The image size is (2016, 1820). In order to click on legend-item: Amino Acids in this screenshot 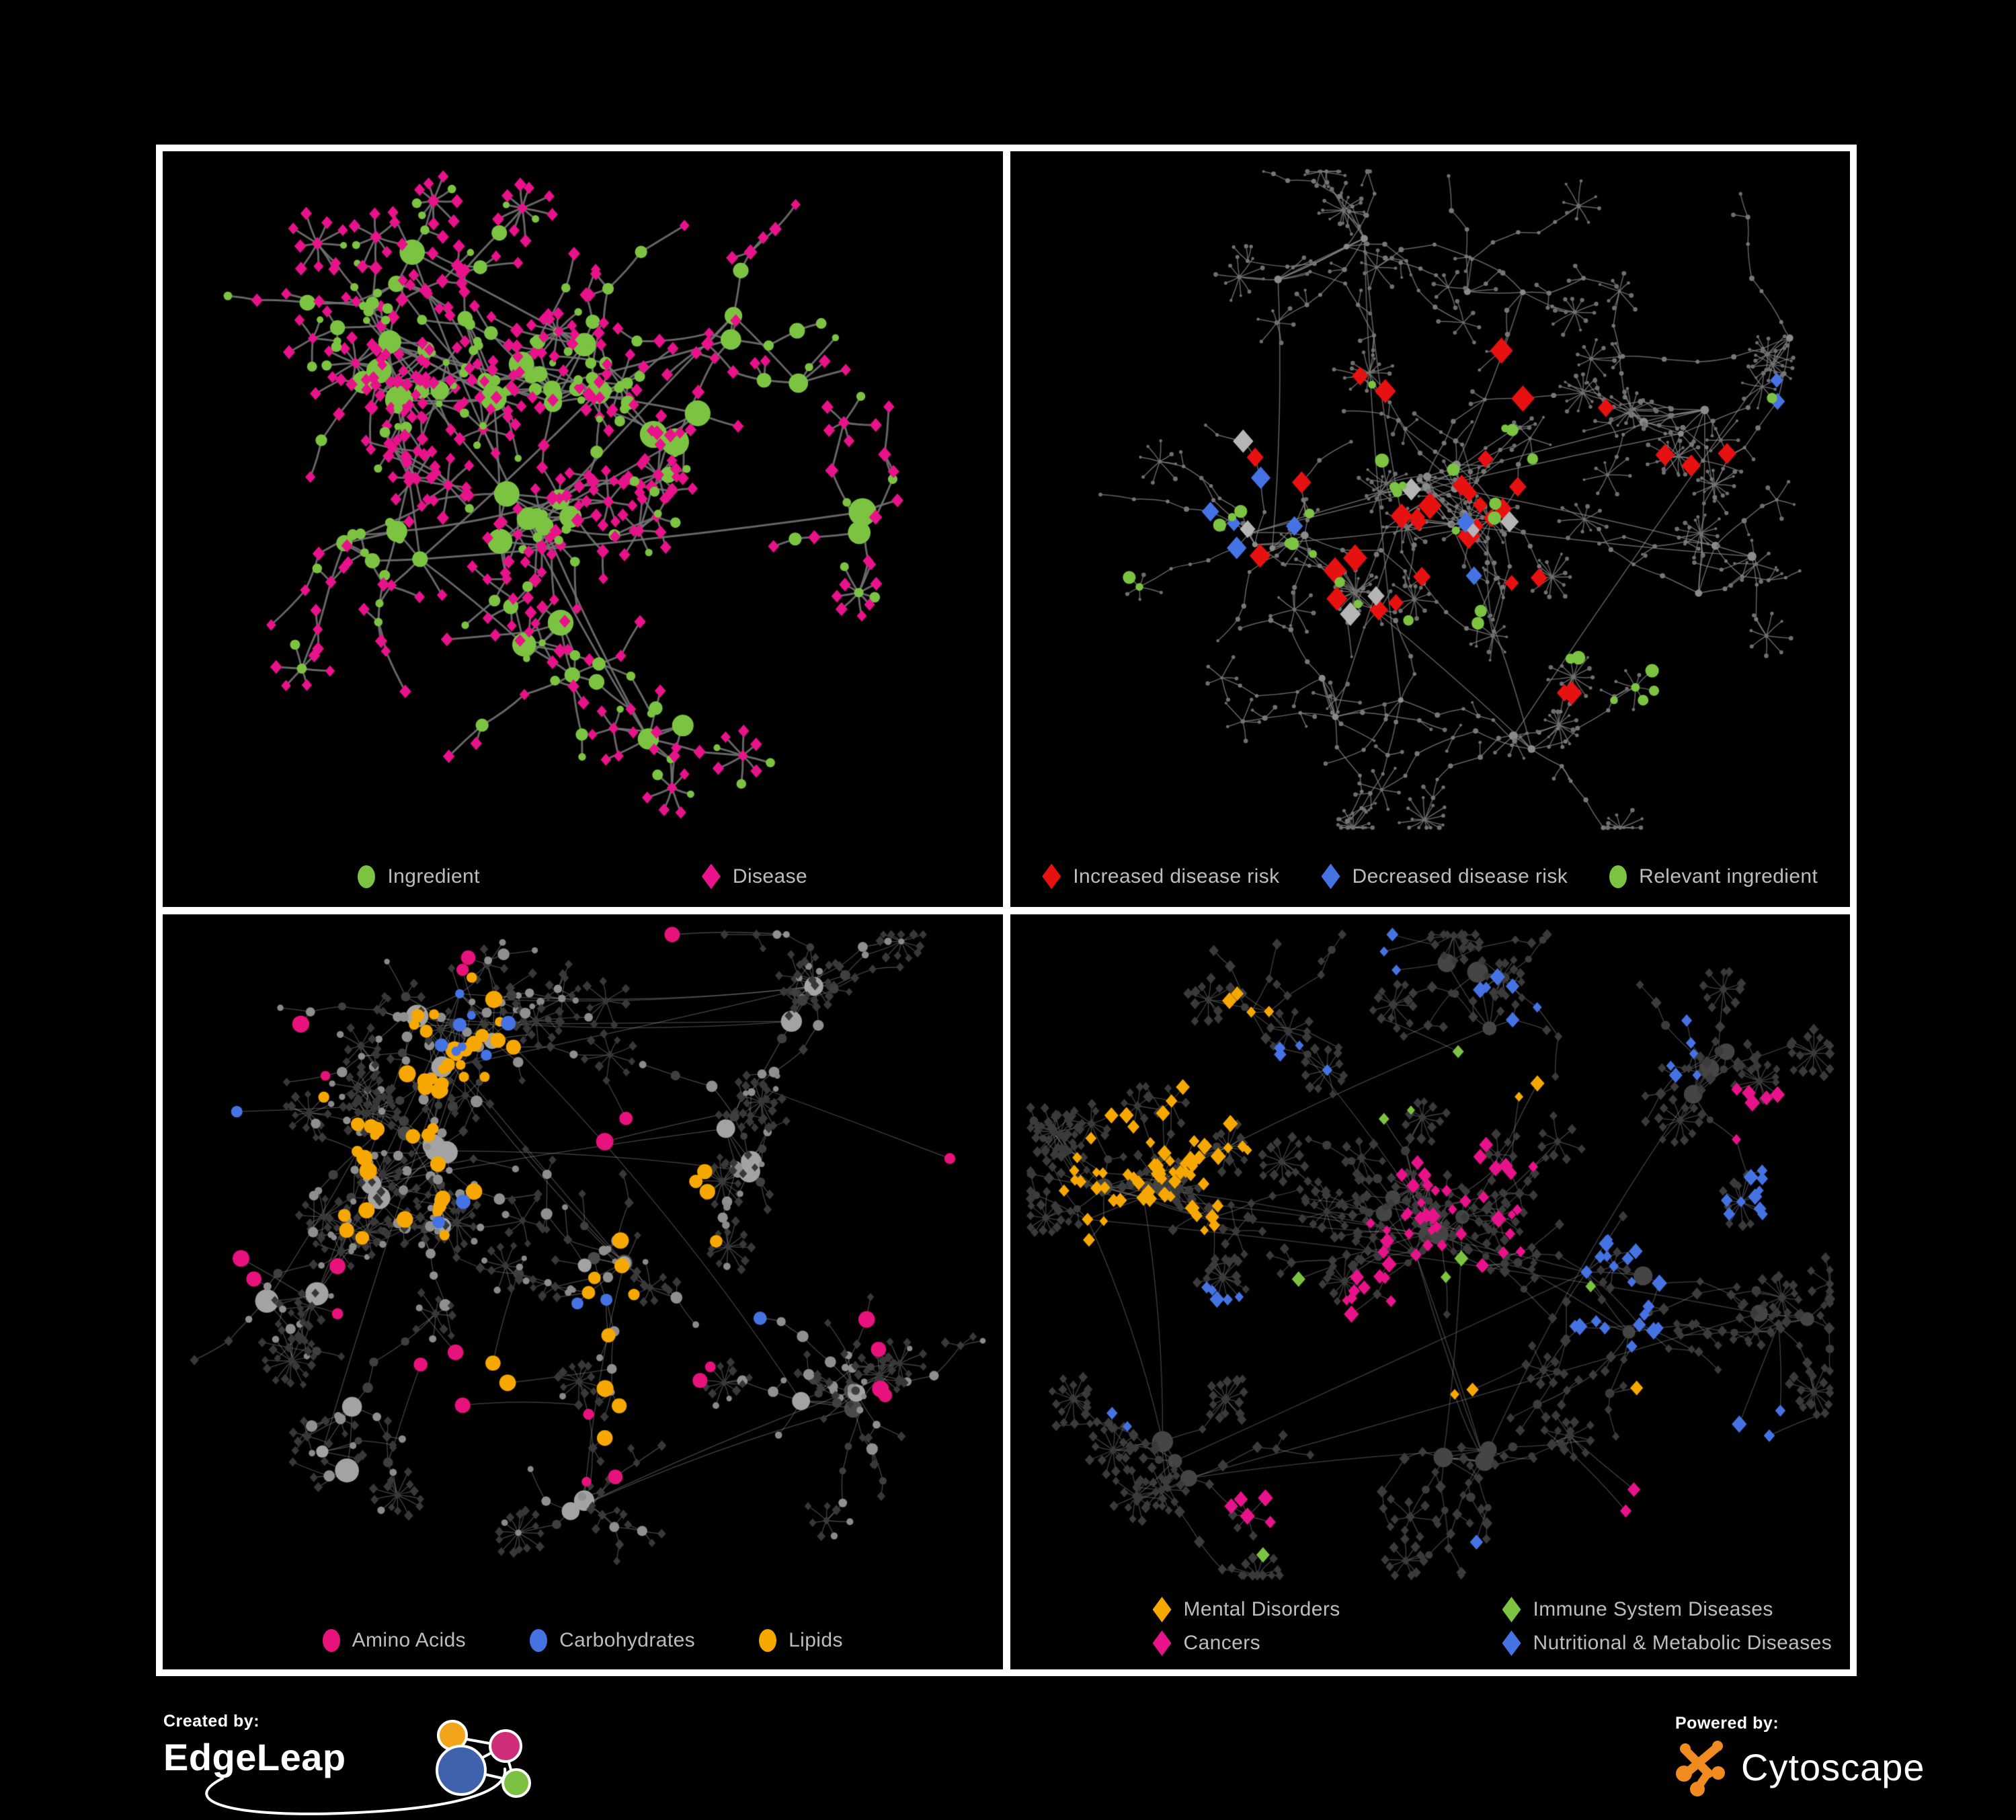, I will do `click(394, 1640)`.